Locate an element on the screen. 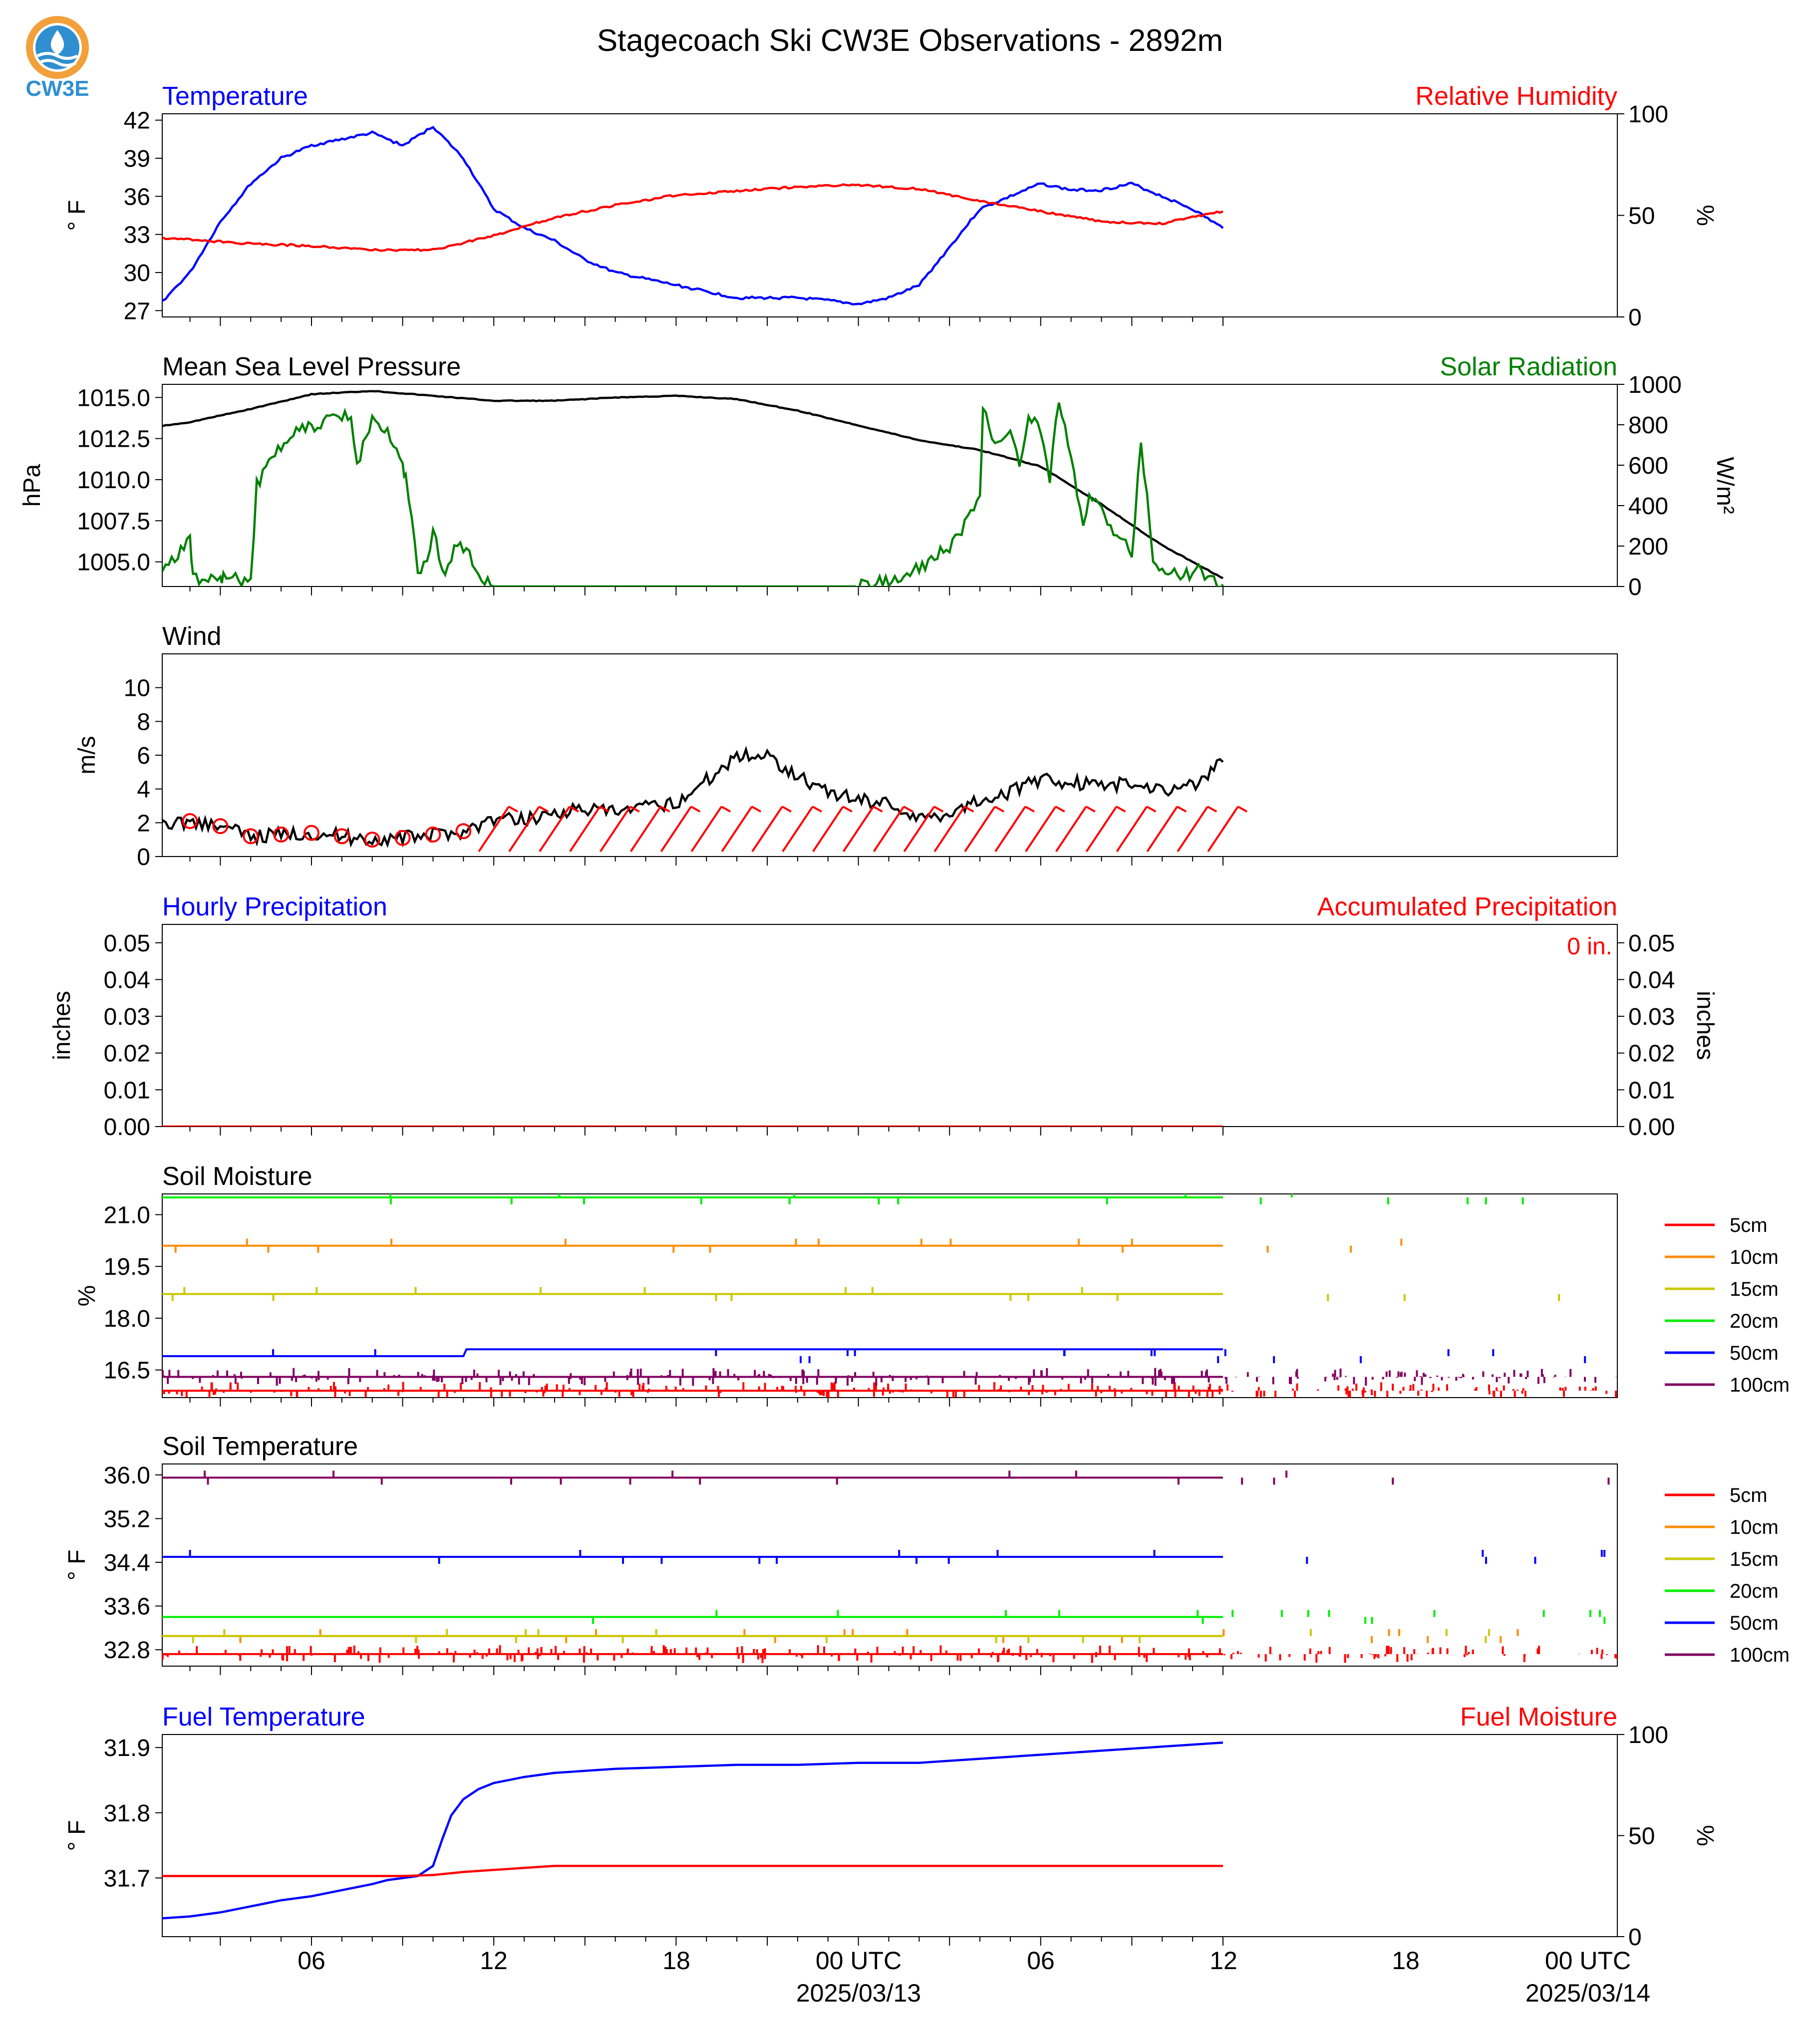  series-line-solar-radiation is located at coordinates (693, 494).